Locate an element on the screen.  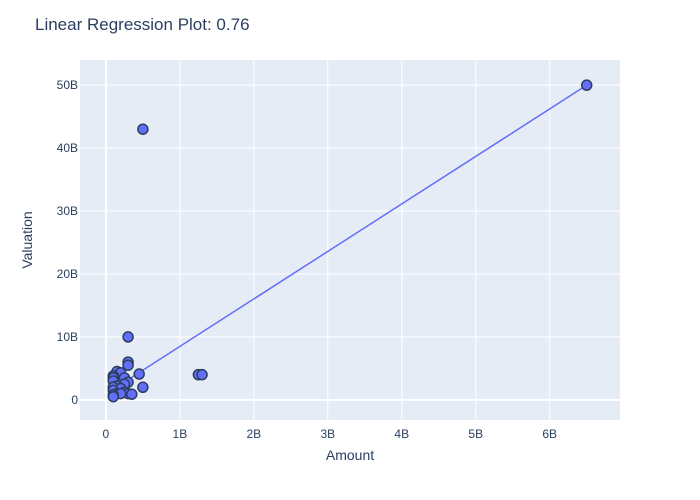
x-tick-label: 4B is located at coordinates (401, 434).